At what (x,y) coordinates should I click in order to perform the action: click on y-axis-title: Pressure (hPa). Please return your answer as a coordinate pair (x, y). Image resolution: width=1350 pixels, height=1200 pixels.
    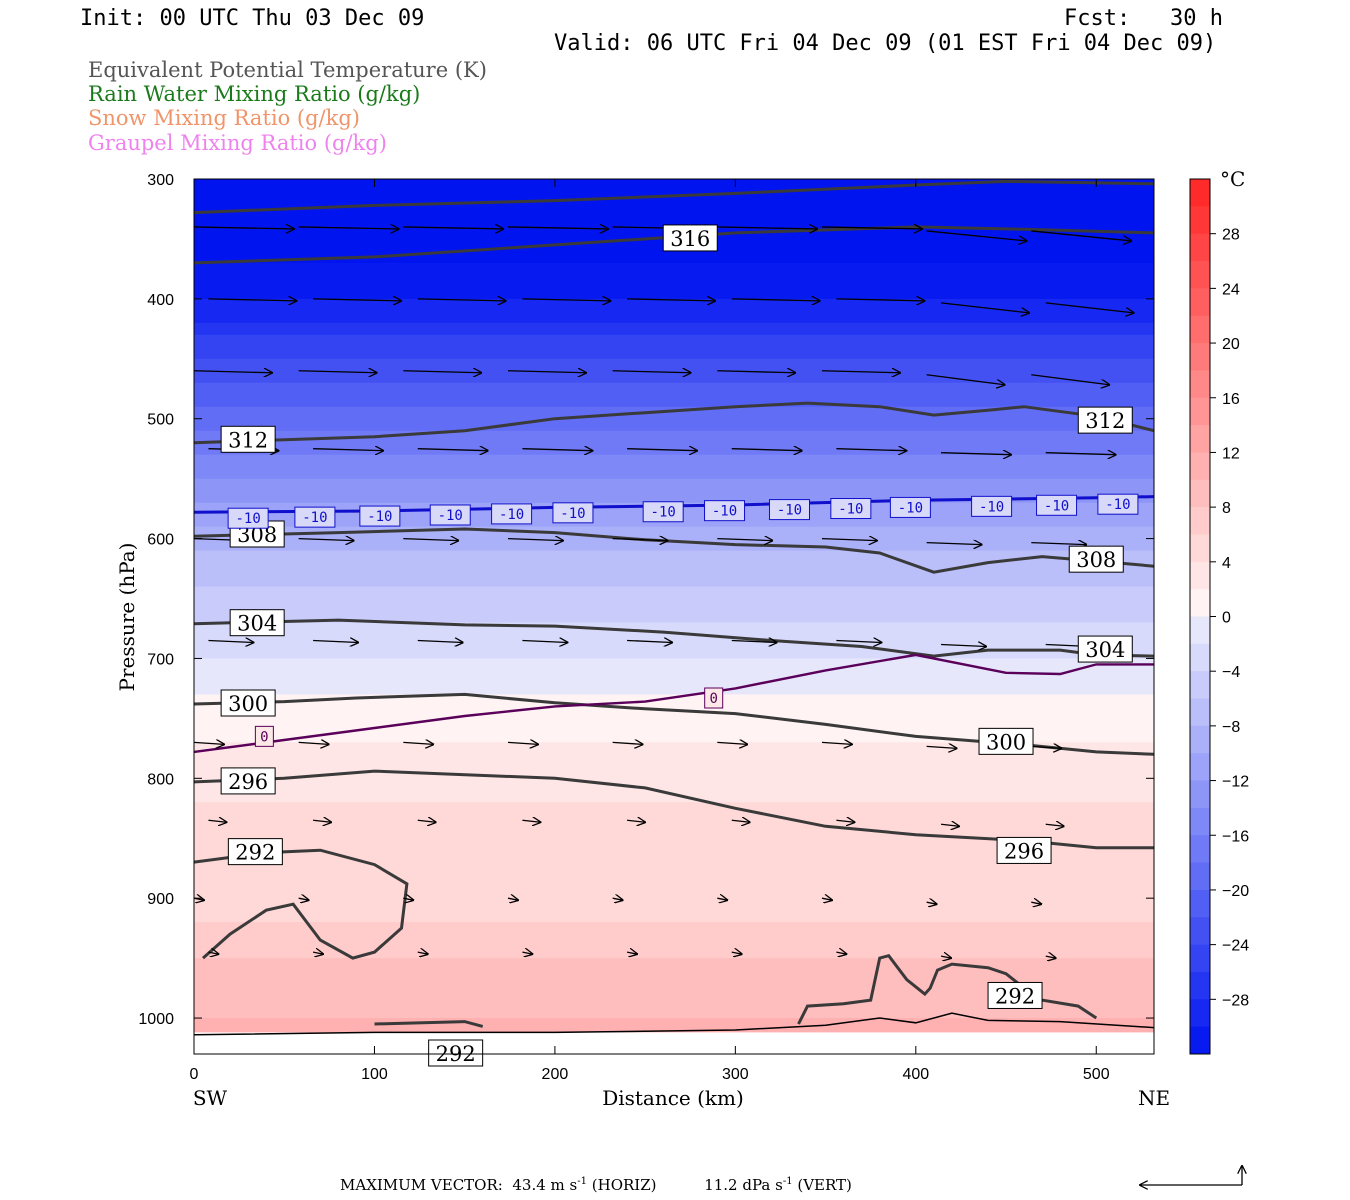
    Looking at the image, I should click on (127, 617).